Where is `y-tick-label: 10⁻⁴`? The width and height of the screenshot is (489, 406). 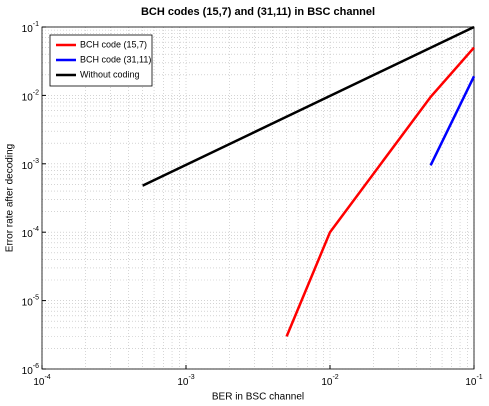
y-tick-label: 10⁻⁴ is located at coordinates (30, 233).